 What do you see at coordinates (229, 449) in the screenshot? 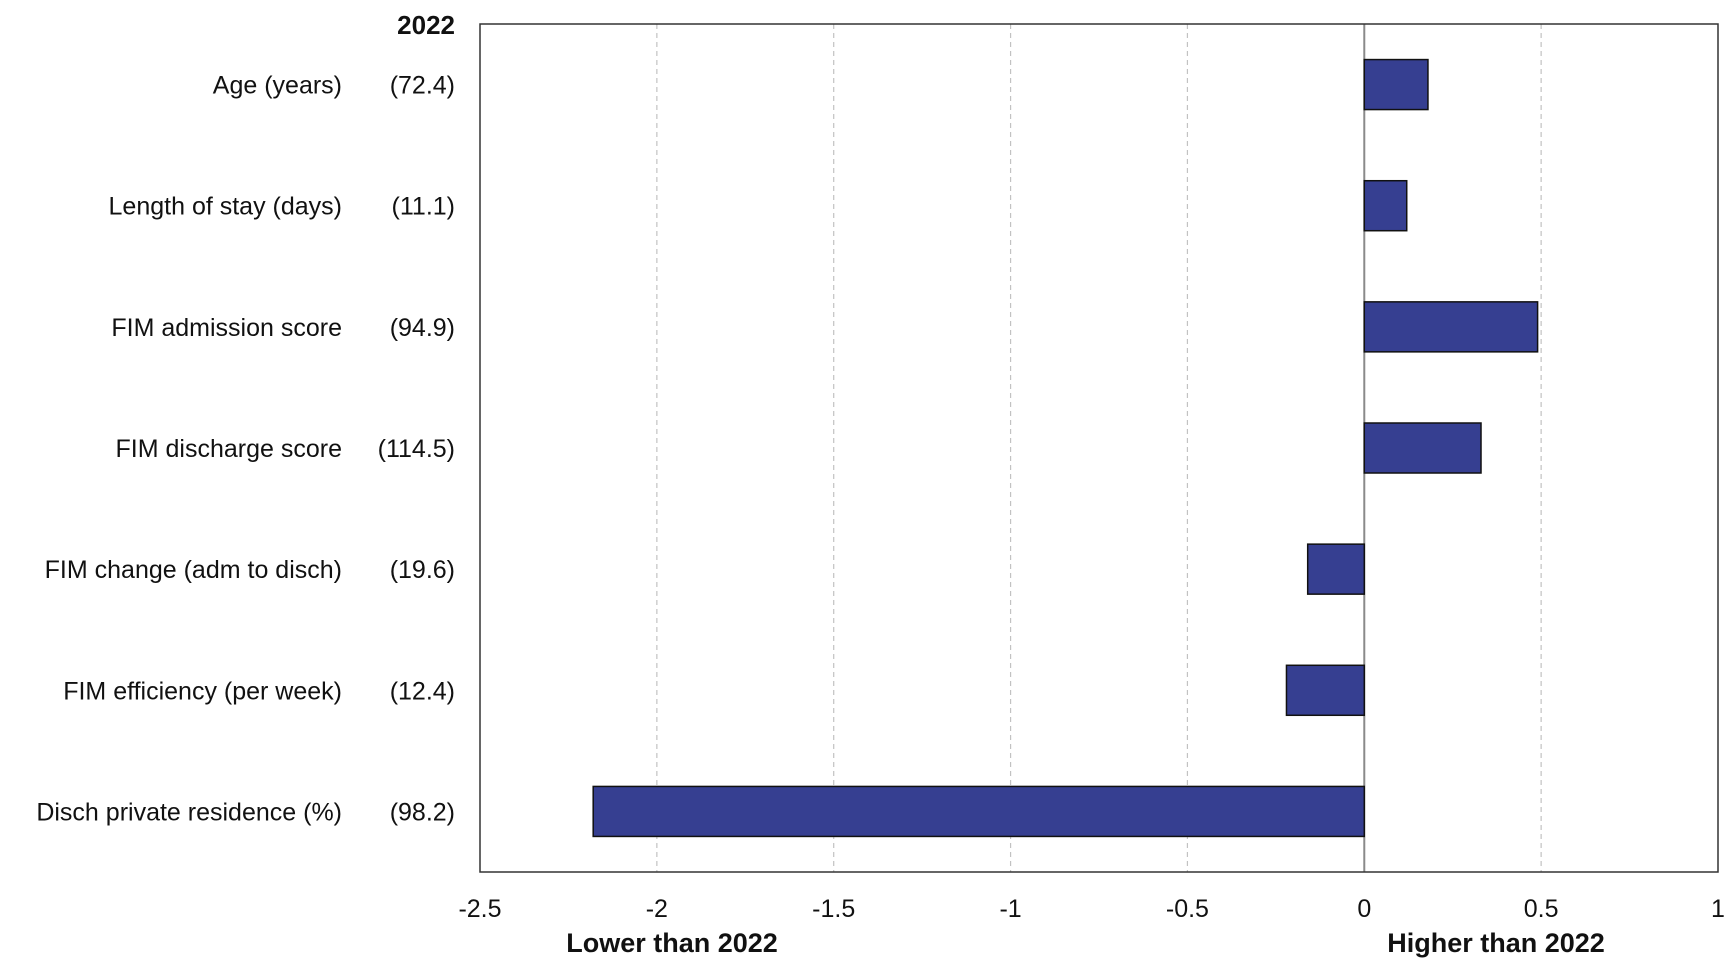
I see `category-label: FIM discharge score` at bounding box center [229, 449].